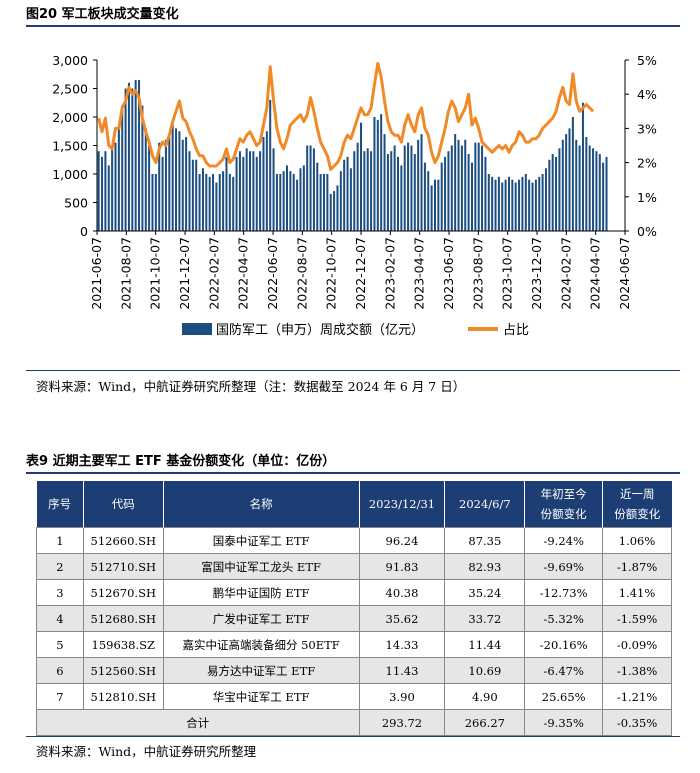 The width and height of the screenshot is (700, 773). What do you see at coordinates (123, 644) in the screenshot?
I see `cell-code: 159638.SZ` at bounding box center [123, 644].